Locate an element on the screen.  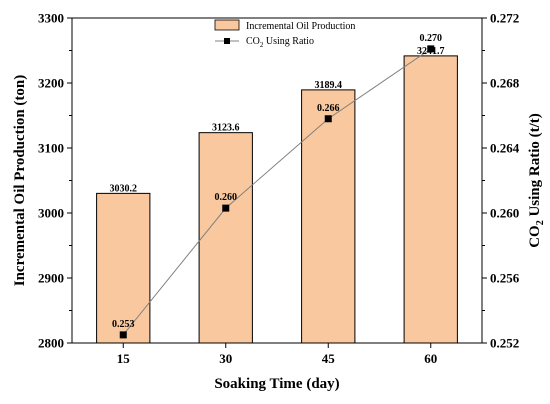
y2-tick-label: 0.268 is located at coordinates (505, 83).